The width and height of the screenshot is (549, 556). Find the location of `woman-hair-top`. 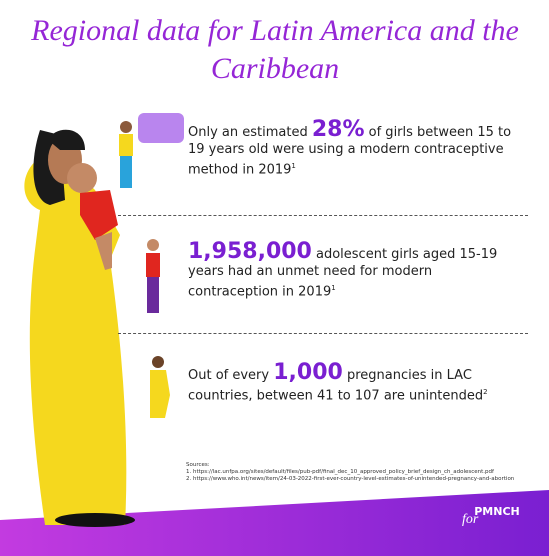

woman-hair-top is located at coordinates (66, 139).